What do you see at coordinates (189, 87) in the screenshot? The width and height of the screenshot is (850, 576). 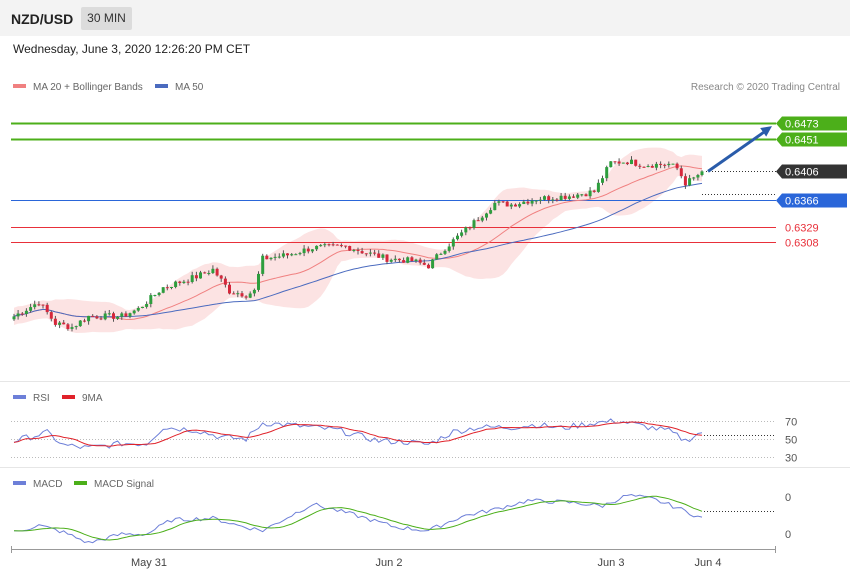 I see `legend-ma50-label: MA 50` at bounding box center [189, 87].